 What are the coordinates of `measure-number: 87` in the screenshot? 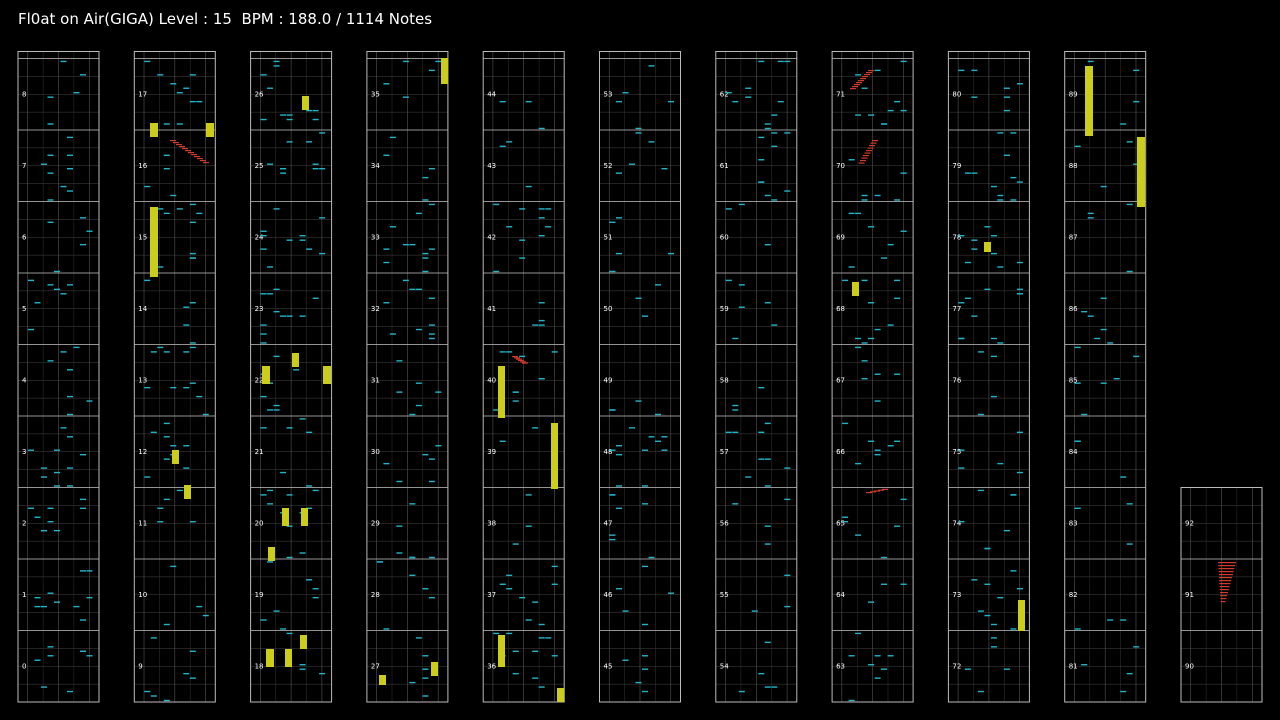 It's located at (1073, 237).